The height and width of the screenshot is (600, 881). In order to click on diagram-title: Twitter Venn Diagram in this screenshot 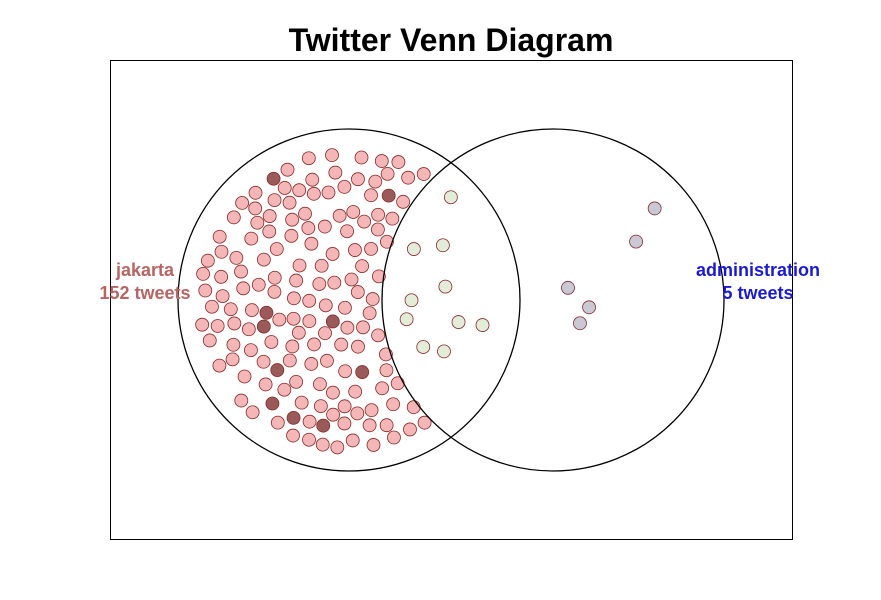, I will do `click(451, 40)`.